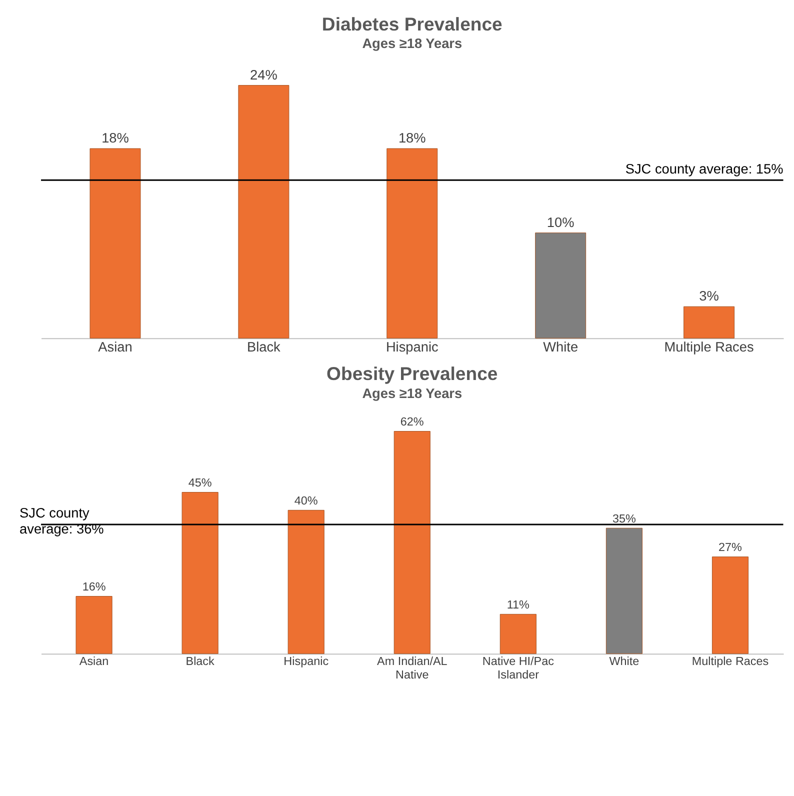 The width and height of the screenshot is (794, 796). What do you see at coordinates (306, 501) in the screenshot?
I see `data-label: 40%` at bounding box center [306, 501].